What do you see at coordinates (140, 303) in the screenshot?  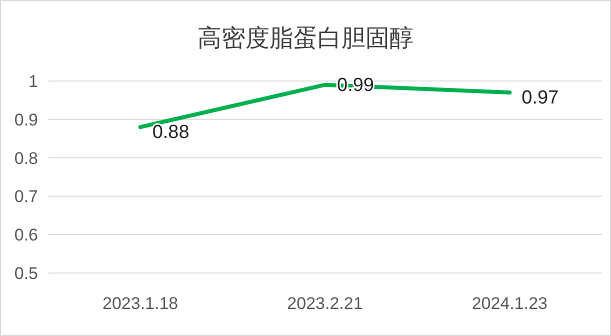 I see `x-tick-label: 2023.1.18` at bounding box center [140, 303].